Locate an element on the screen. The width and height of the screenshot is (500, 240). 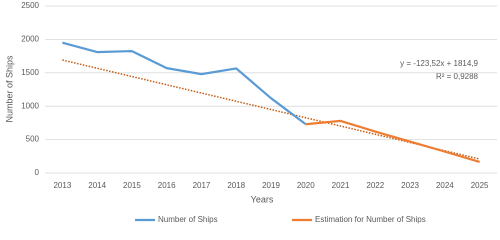
y-tick-label: 0 is located at coordinates (37, 172).